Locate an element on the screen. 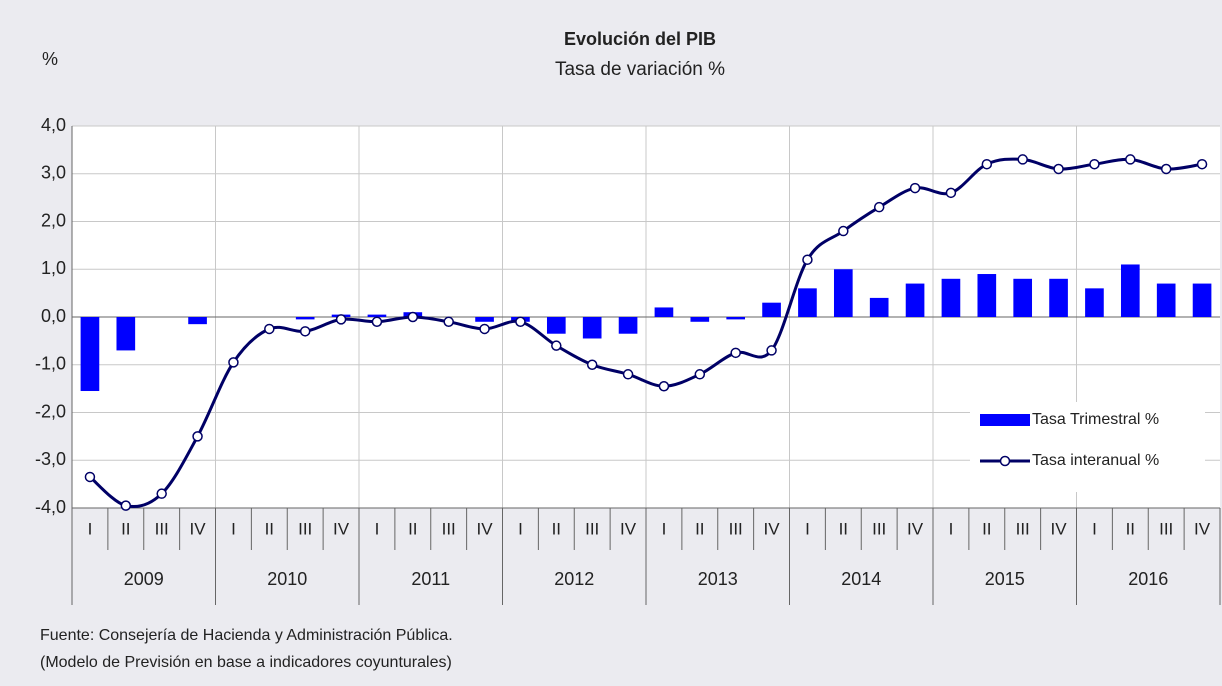 This screenshot has height=686, width=1222. year-label: 2009 is located at coordinates (144, 579).